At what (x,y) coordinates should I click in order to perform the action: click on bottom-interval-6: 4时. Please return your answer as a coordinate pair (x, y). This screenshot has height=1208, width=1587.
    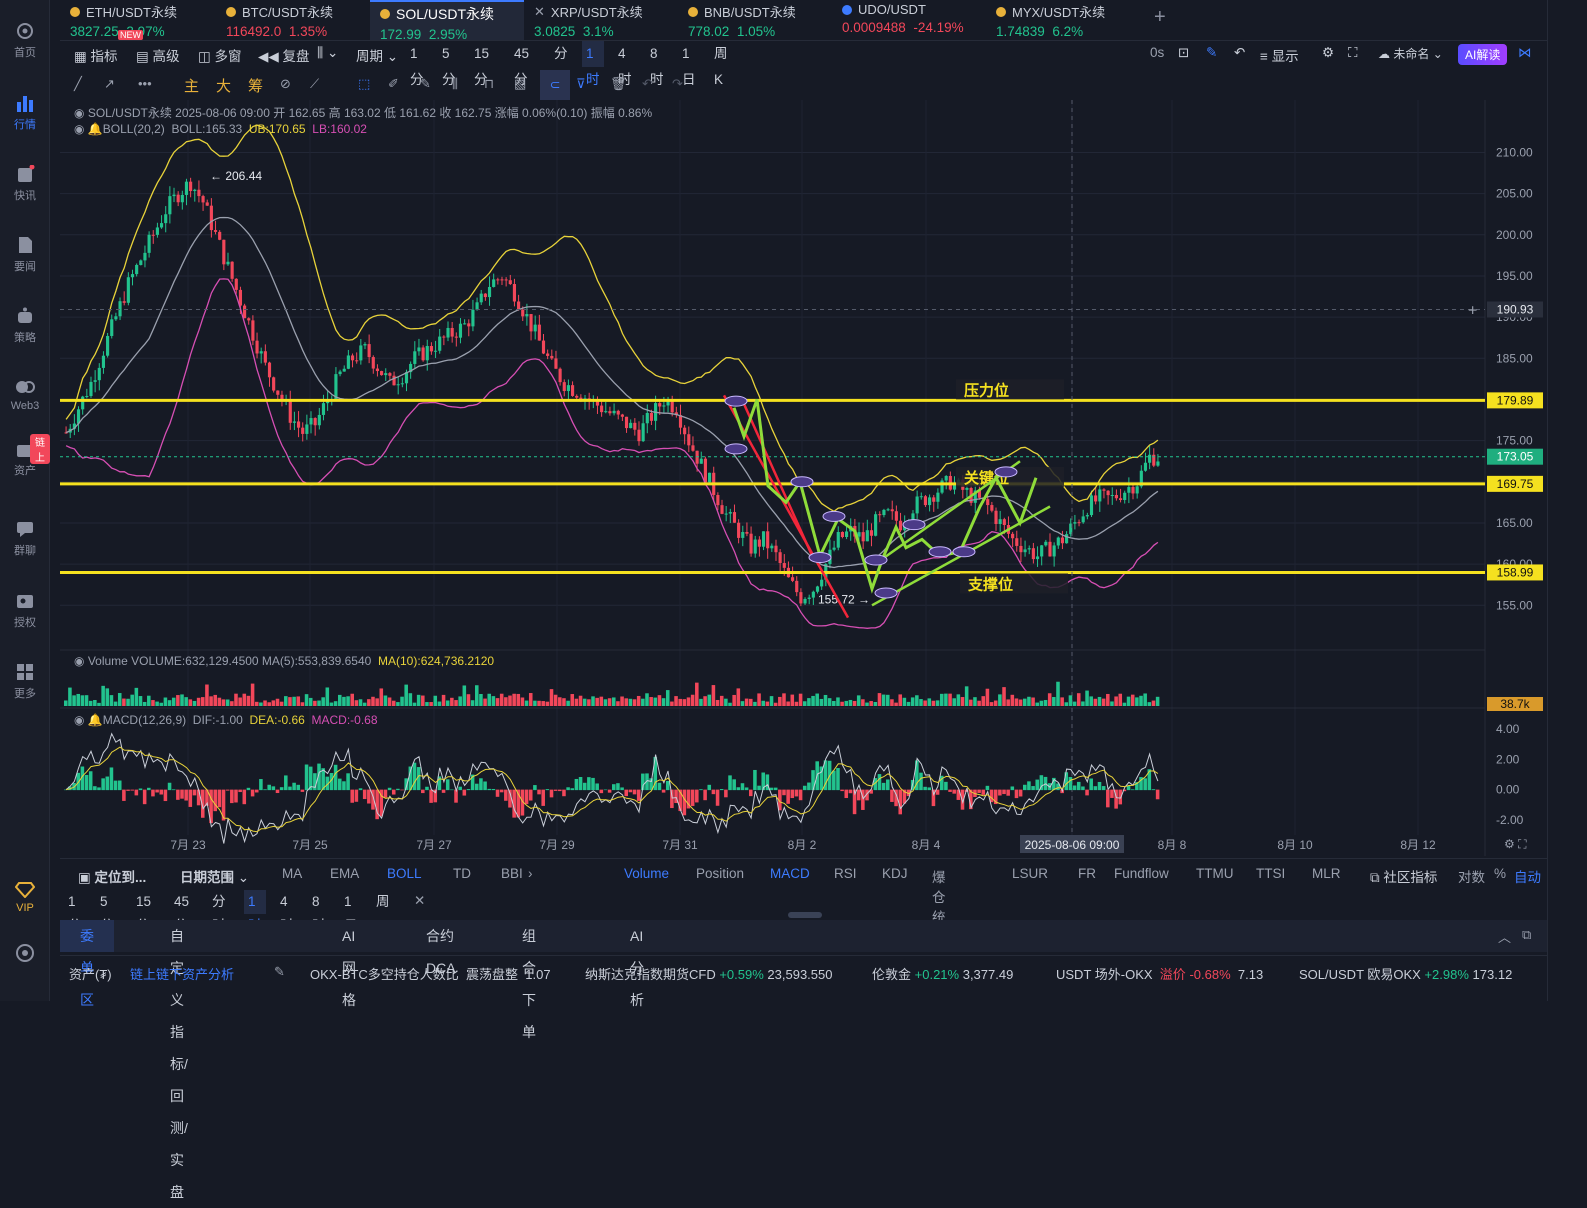
    Looking at the image, I should click on (287, 913).